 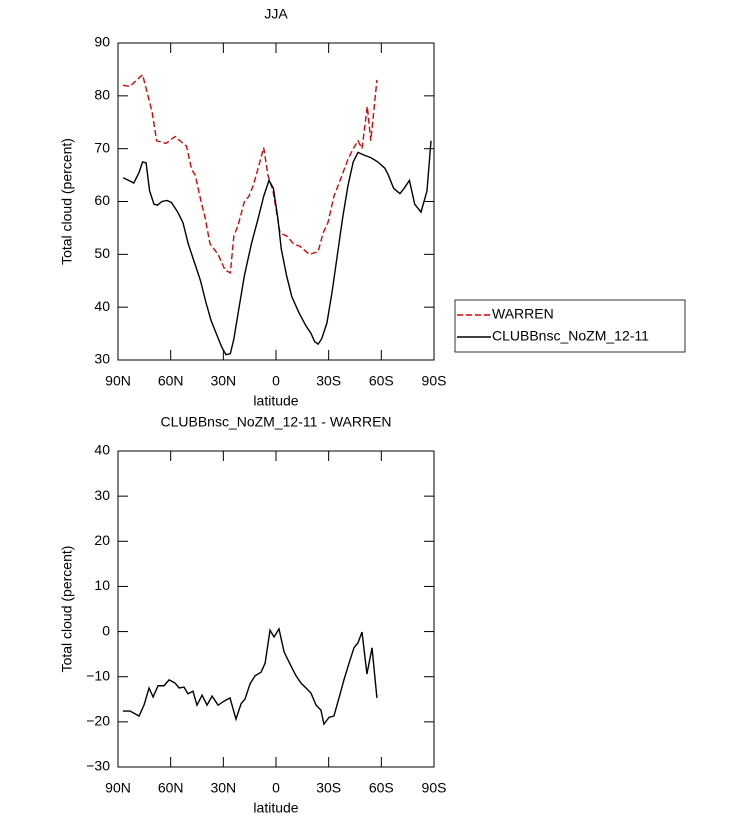 I want to click on legend-label: WARREN, so click(x=523, y=314).